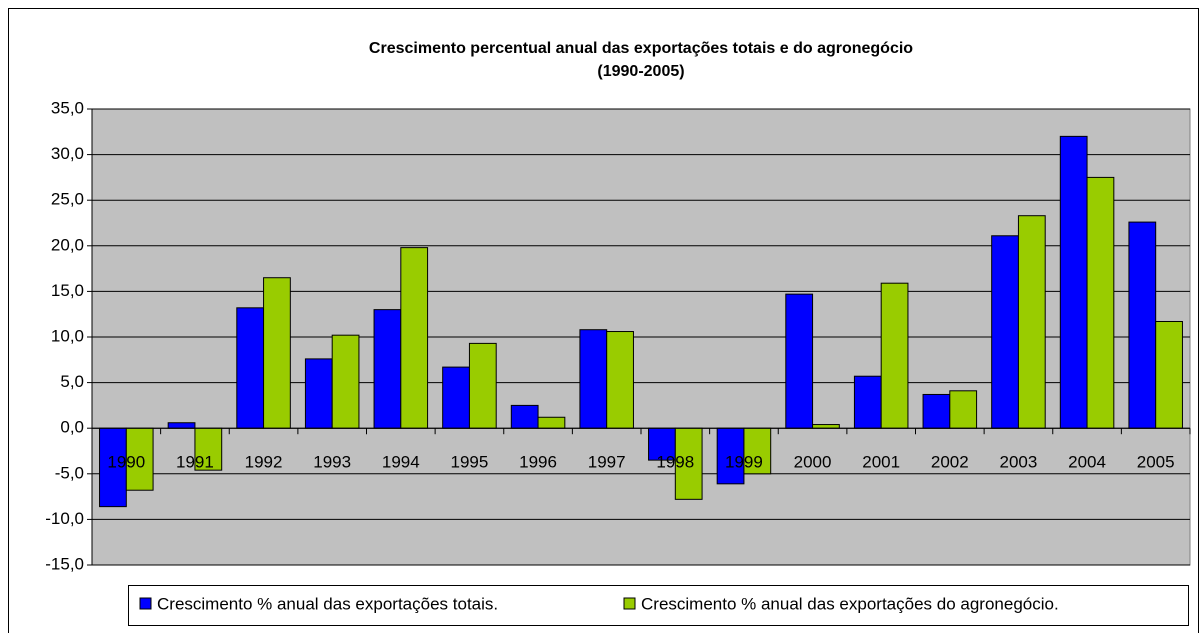 The image size is (1200, 633). What do you see at coordinates (64, 563) in the screenshot?
I see `y-tick-label: -15,0` at bounding box center [64, 563].